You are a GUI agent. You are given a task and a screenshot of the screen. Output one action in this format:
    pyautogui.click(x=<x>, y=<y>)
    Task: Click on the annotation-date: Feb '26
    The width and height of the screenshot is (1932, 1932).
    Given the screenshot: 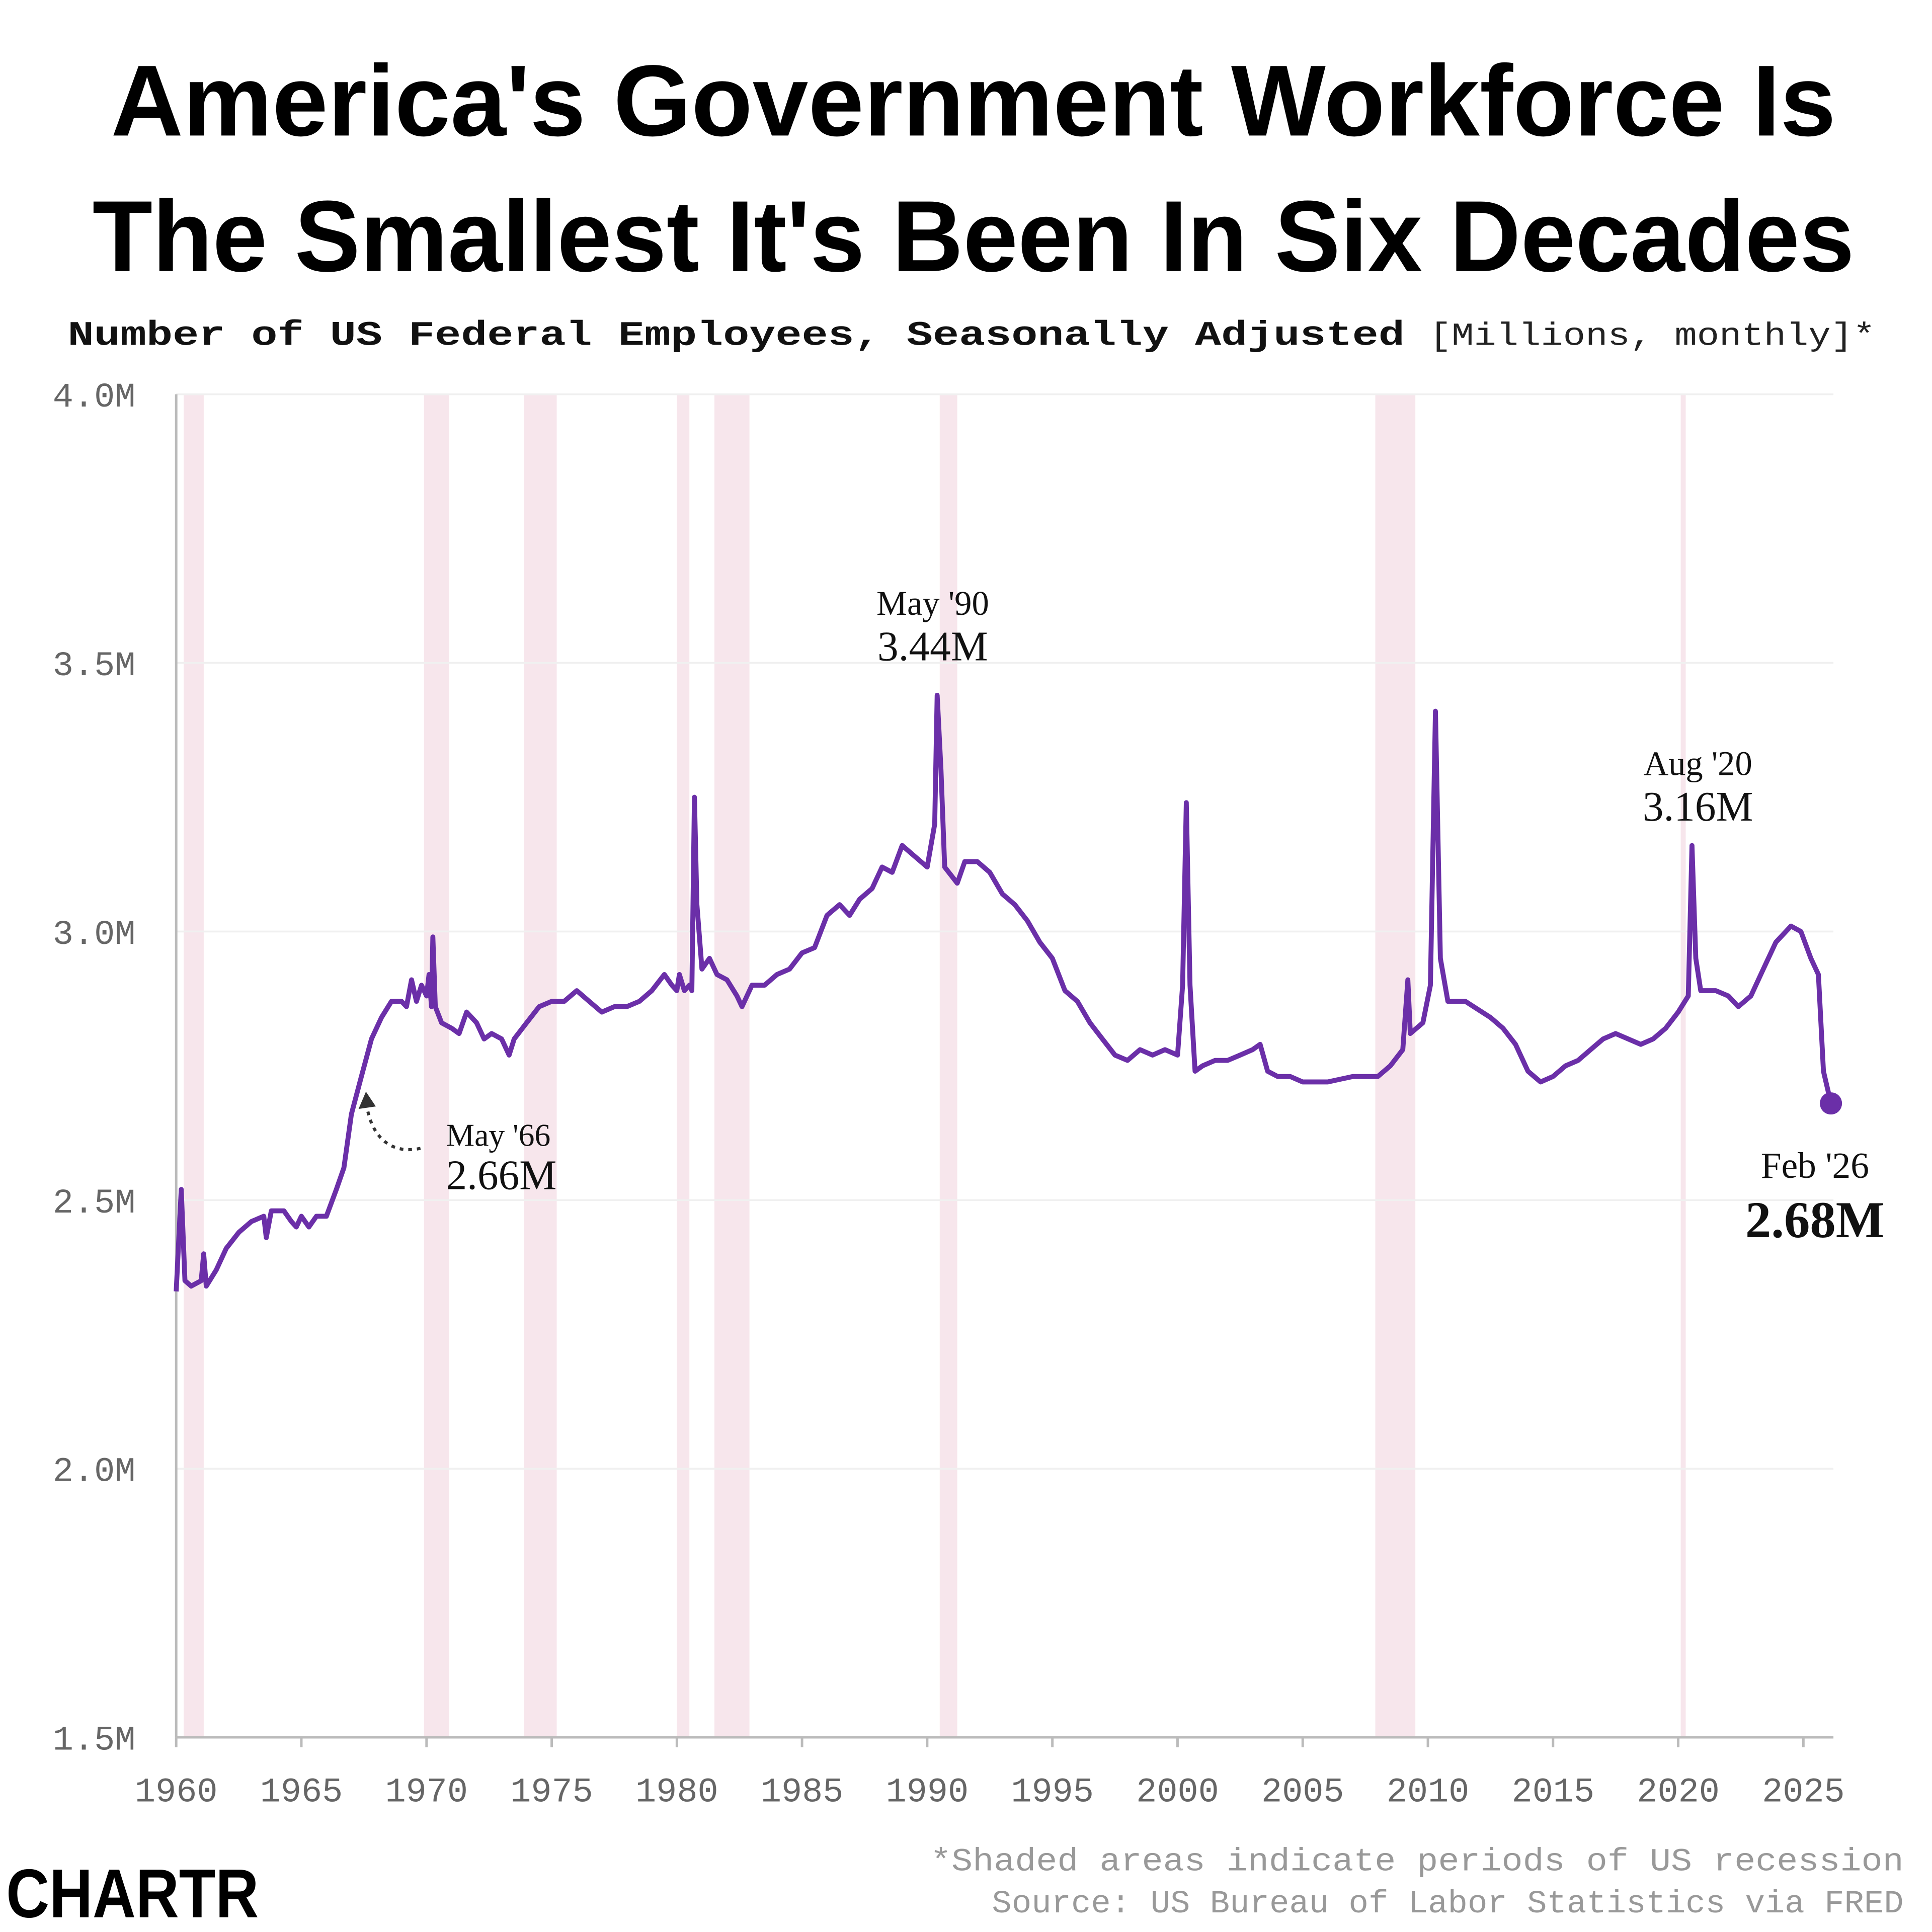 What is the action you would take?
    pyautogui.click(x=1815, y=1166)
    